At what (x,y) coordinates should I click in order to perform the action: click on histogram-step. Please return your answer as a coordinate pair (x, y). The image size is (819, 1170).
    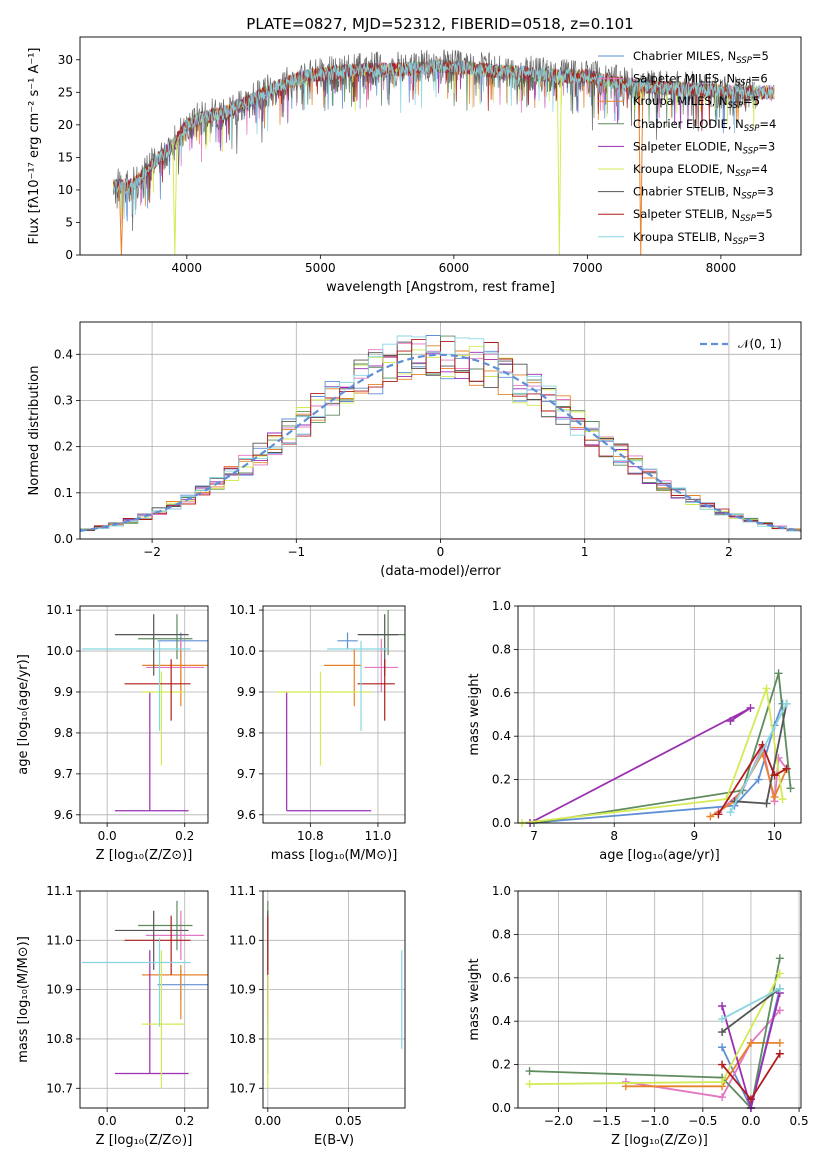
    Looking at the image, I should click on (440, 434).